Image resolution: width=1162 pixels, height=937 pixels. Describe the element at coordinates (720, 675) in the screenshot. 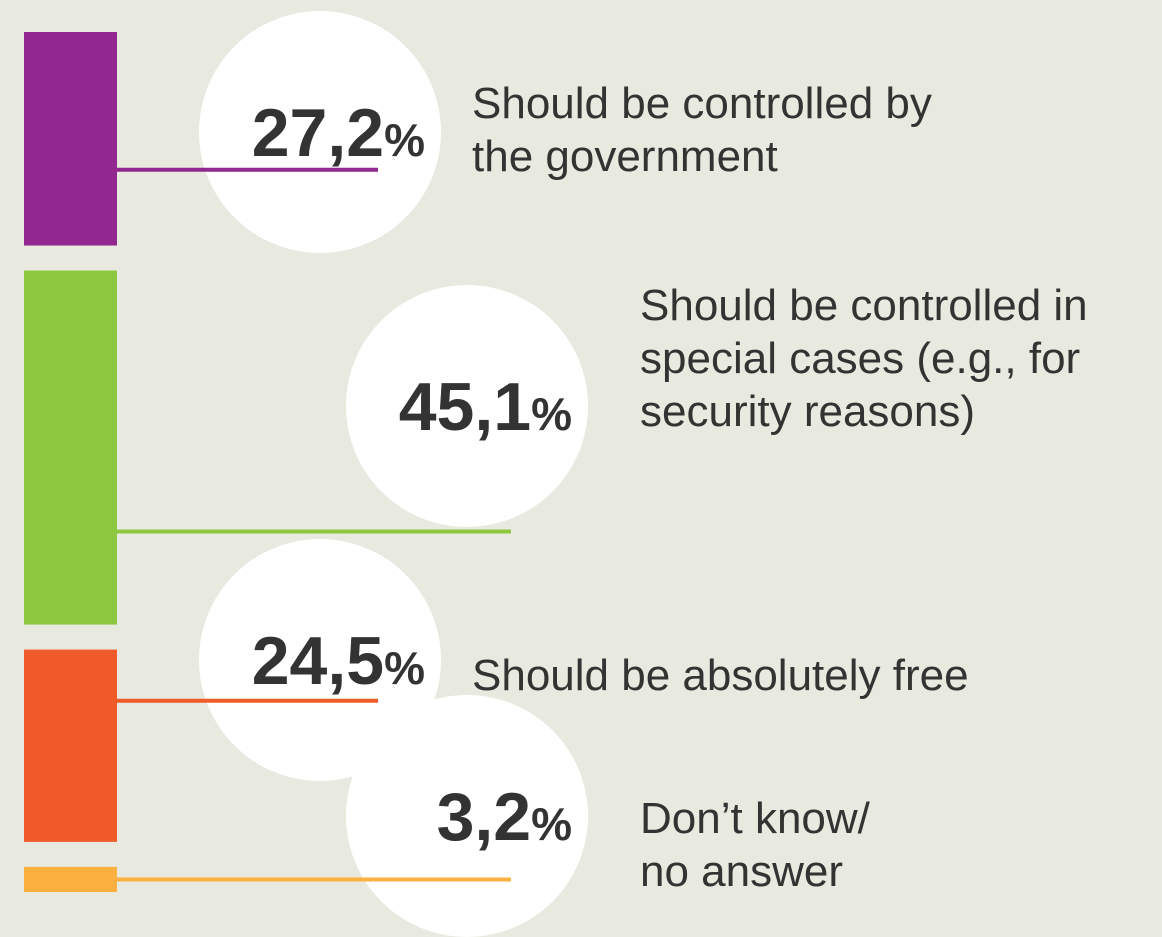

I see `category-label: Should be absolutely free` at that location.